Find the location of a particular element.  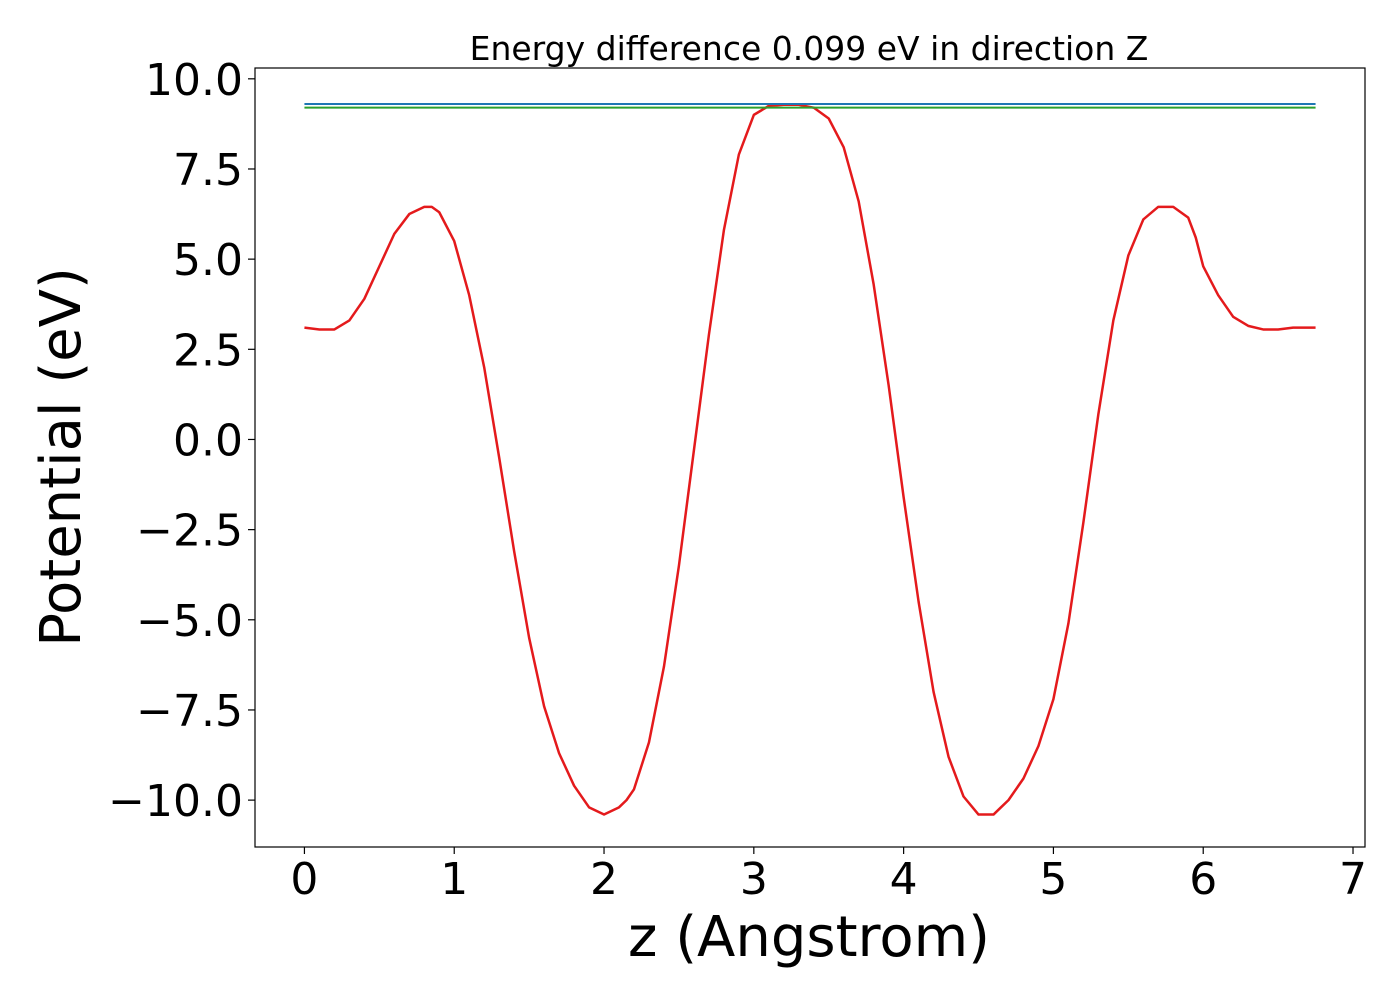

y-axis-ticks: 10.0 7.5 5.0 2.5 0.0 −2.5 −5.0 −7.5 −10.0 is located at coordinates (181, 441).